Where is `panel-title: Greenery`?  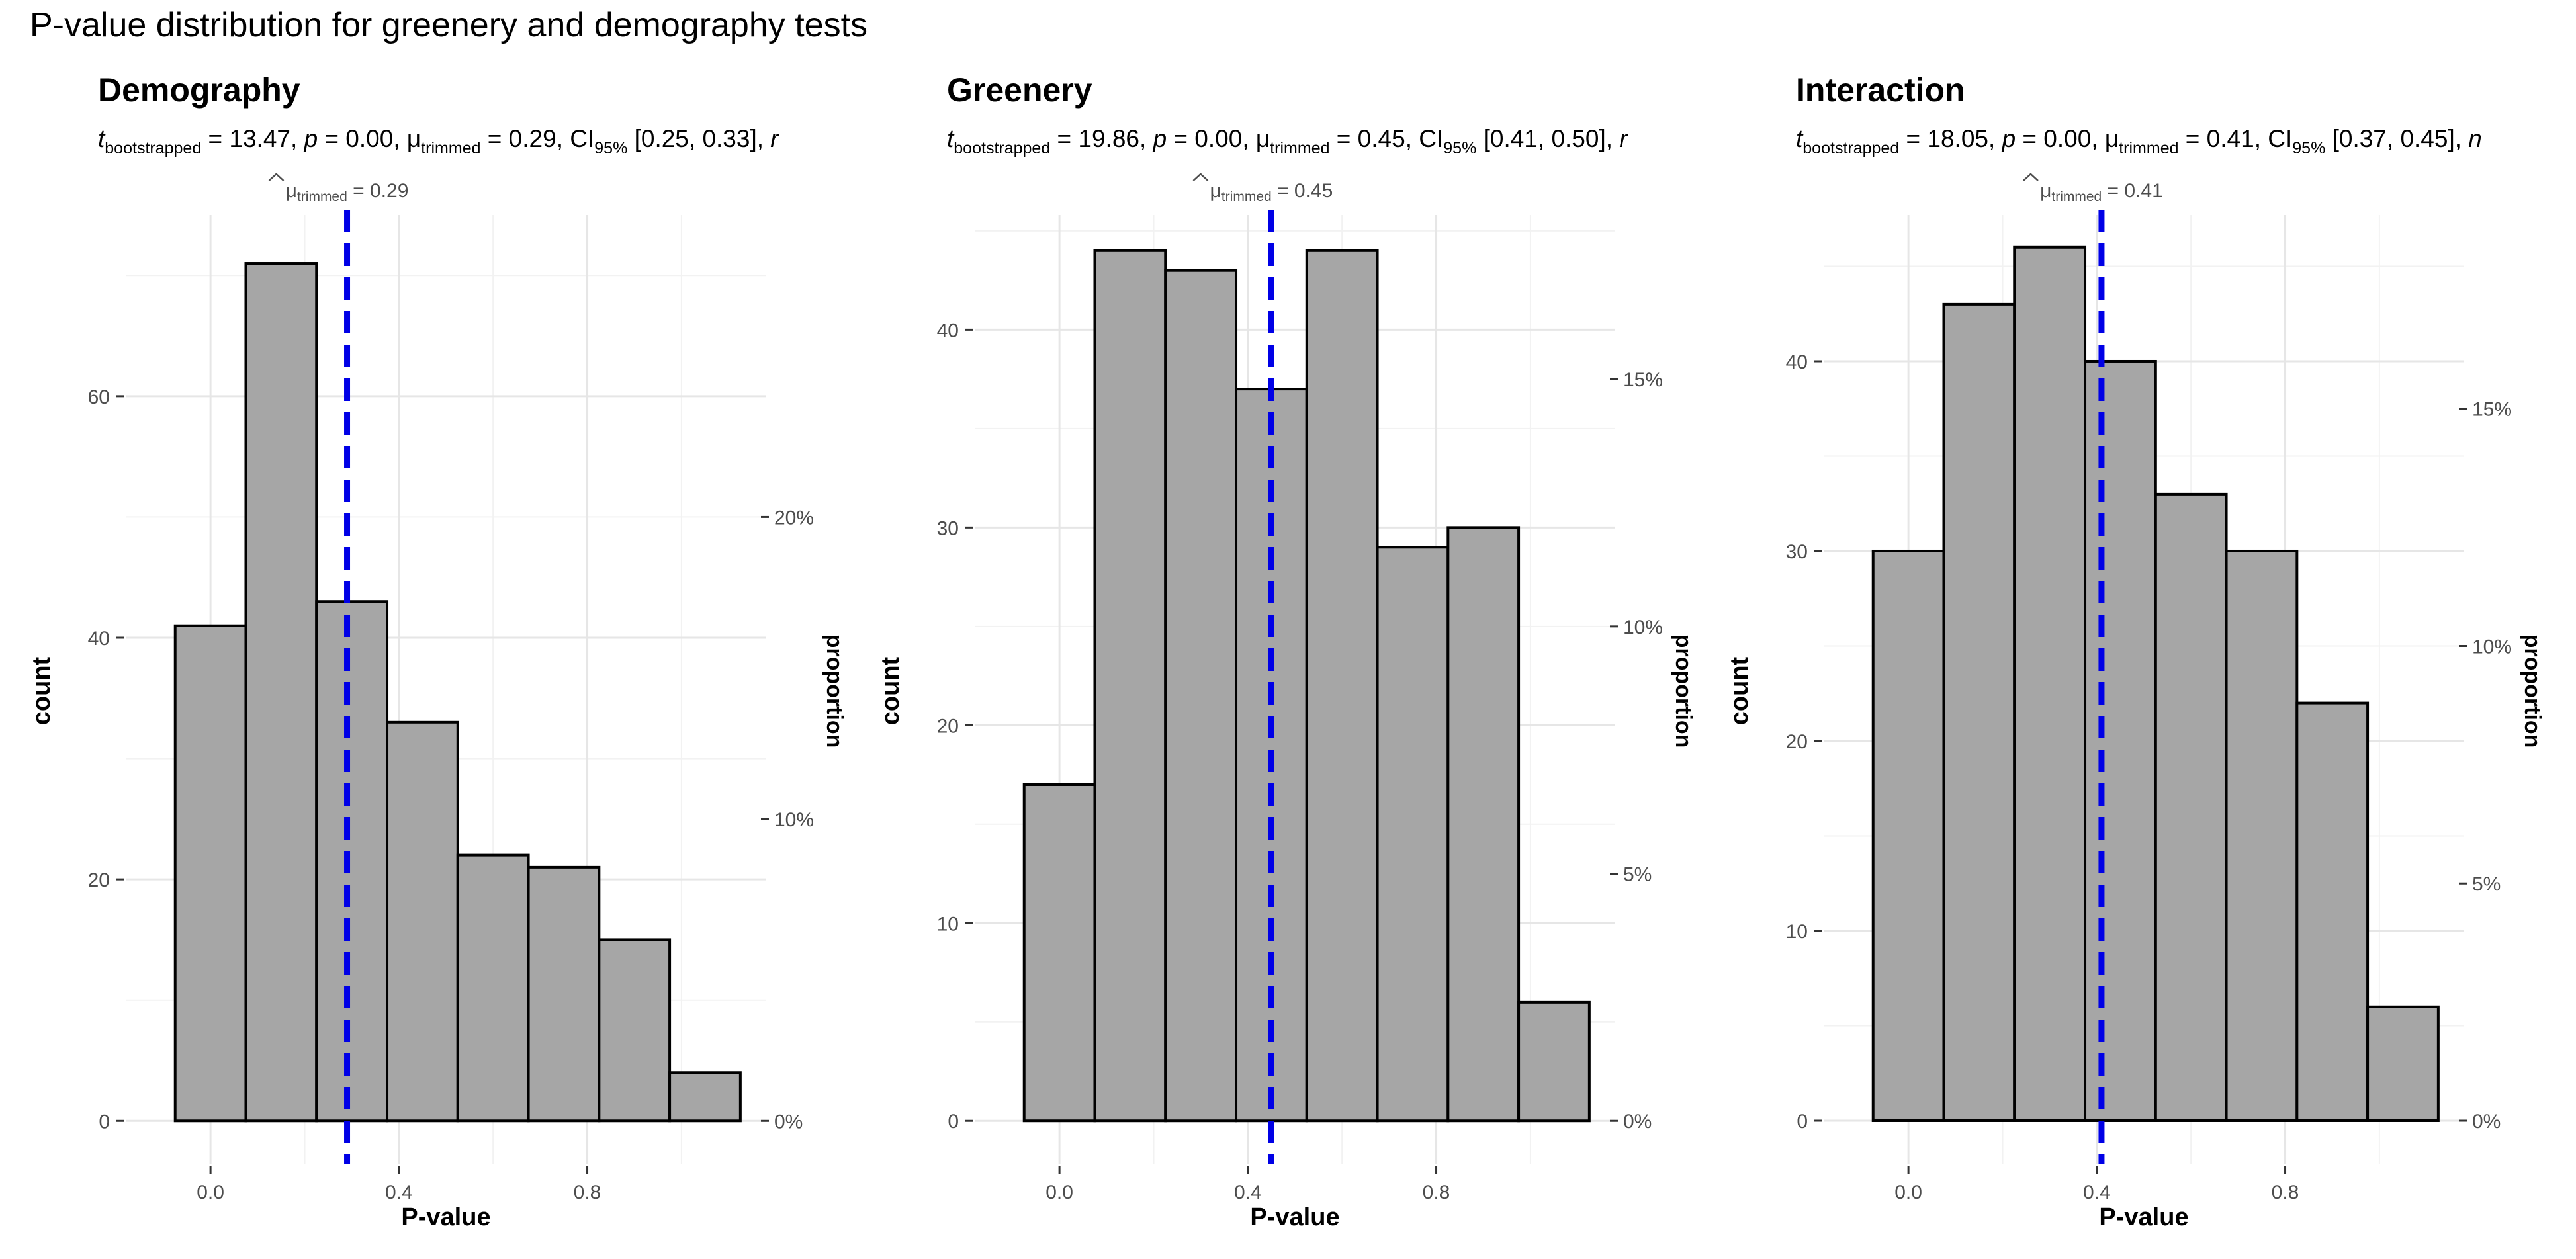
panel-title: Greenery is located at coordinates (1019, 90).